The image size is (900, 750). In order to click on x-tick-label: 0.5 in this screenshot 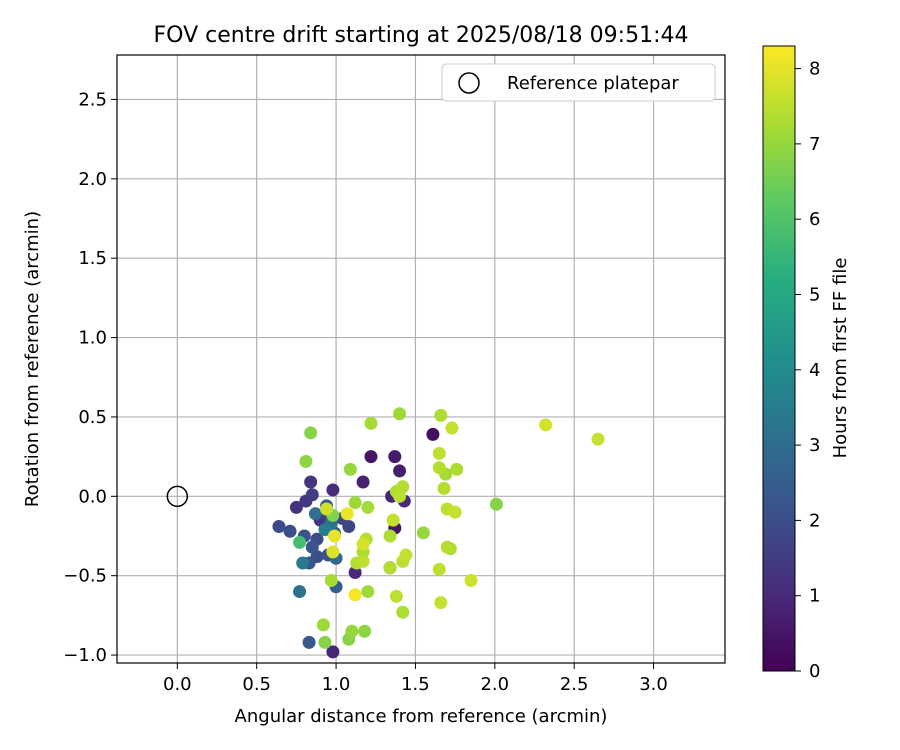, I will do `click(256, 684)`.